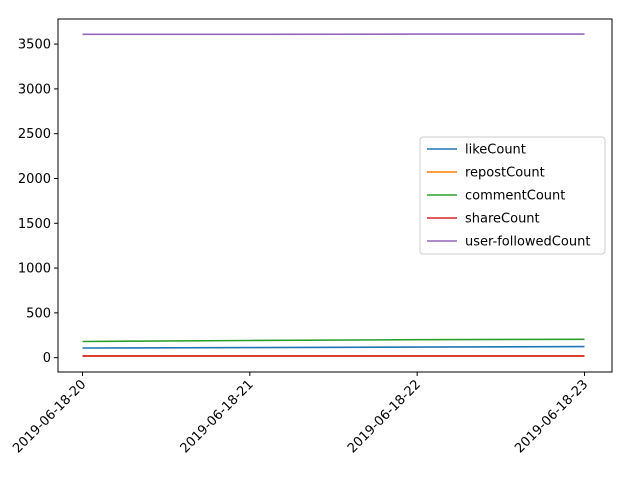  Describe the element at coordinates (384, 416) in the screenshot. I see `x-tick-label: 2019-06-18-22` at that location.